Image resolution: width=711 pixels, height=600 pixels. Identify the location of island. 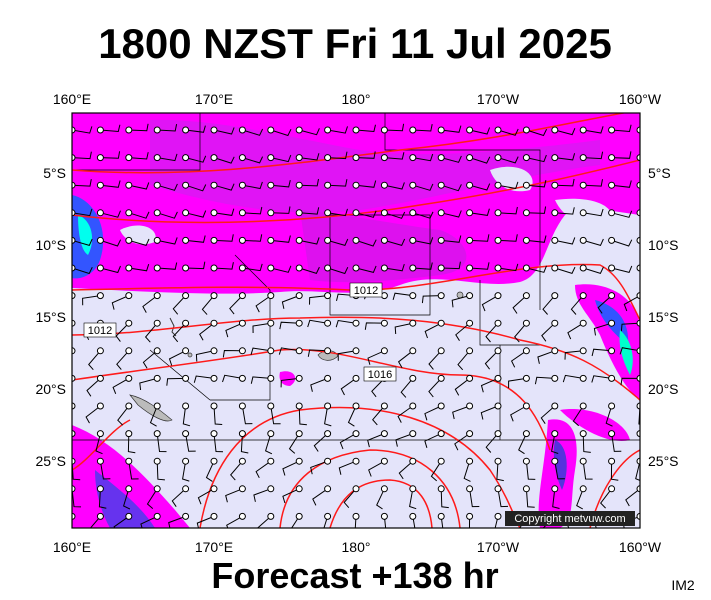
(173, 327).